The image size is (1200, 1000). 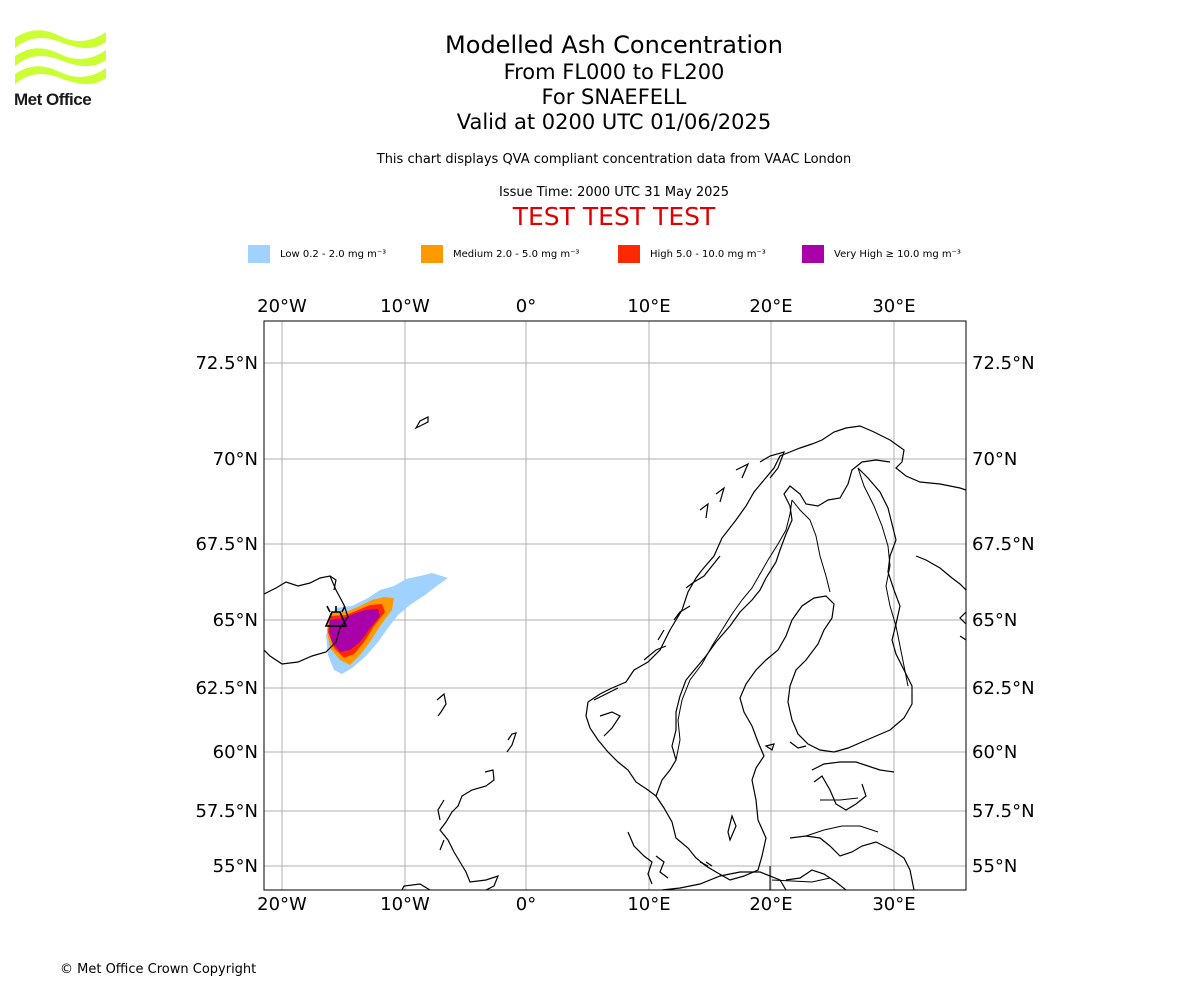 What do you see at coordinates (526, 904) in the screenshot?
I see `lon-tick-bottom: 0°` at bounding box center [526, 904].